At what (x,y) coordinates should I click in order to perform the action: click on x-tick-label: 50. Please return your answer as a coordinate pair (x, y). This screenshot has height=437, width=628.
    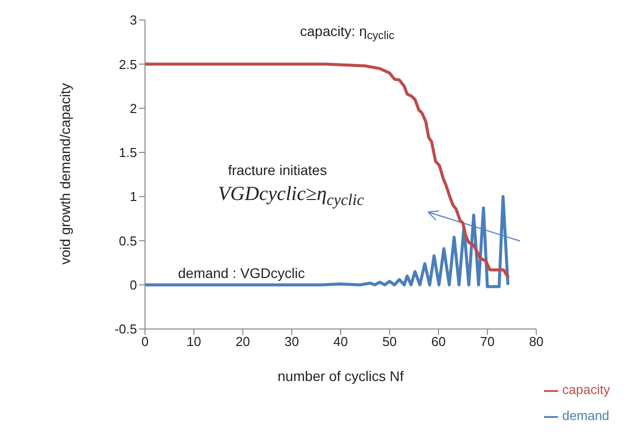
    Looking at the image, I should click on (389, 342).